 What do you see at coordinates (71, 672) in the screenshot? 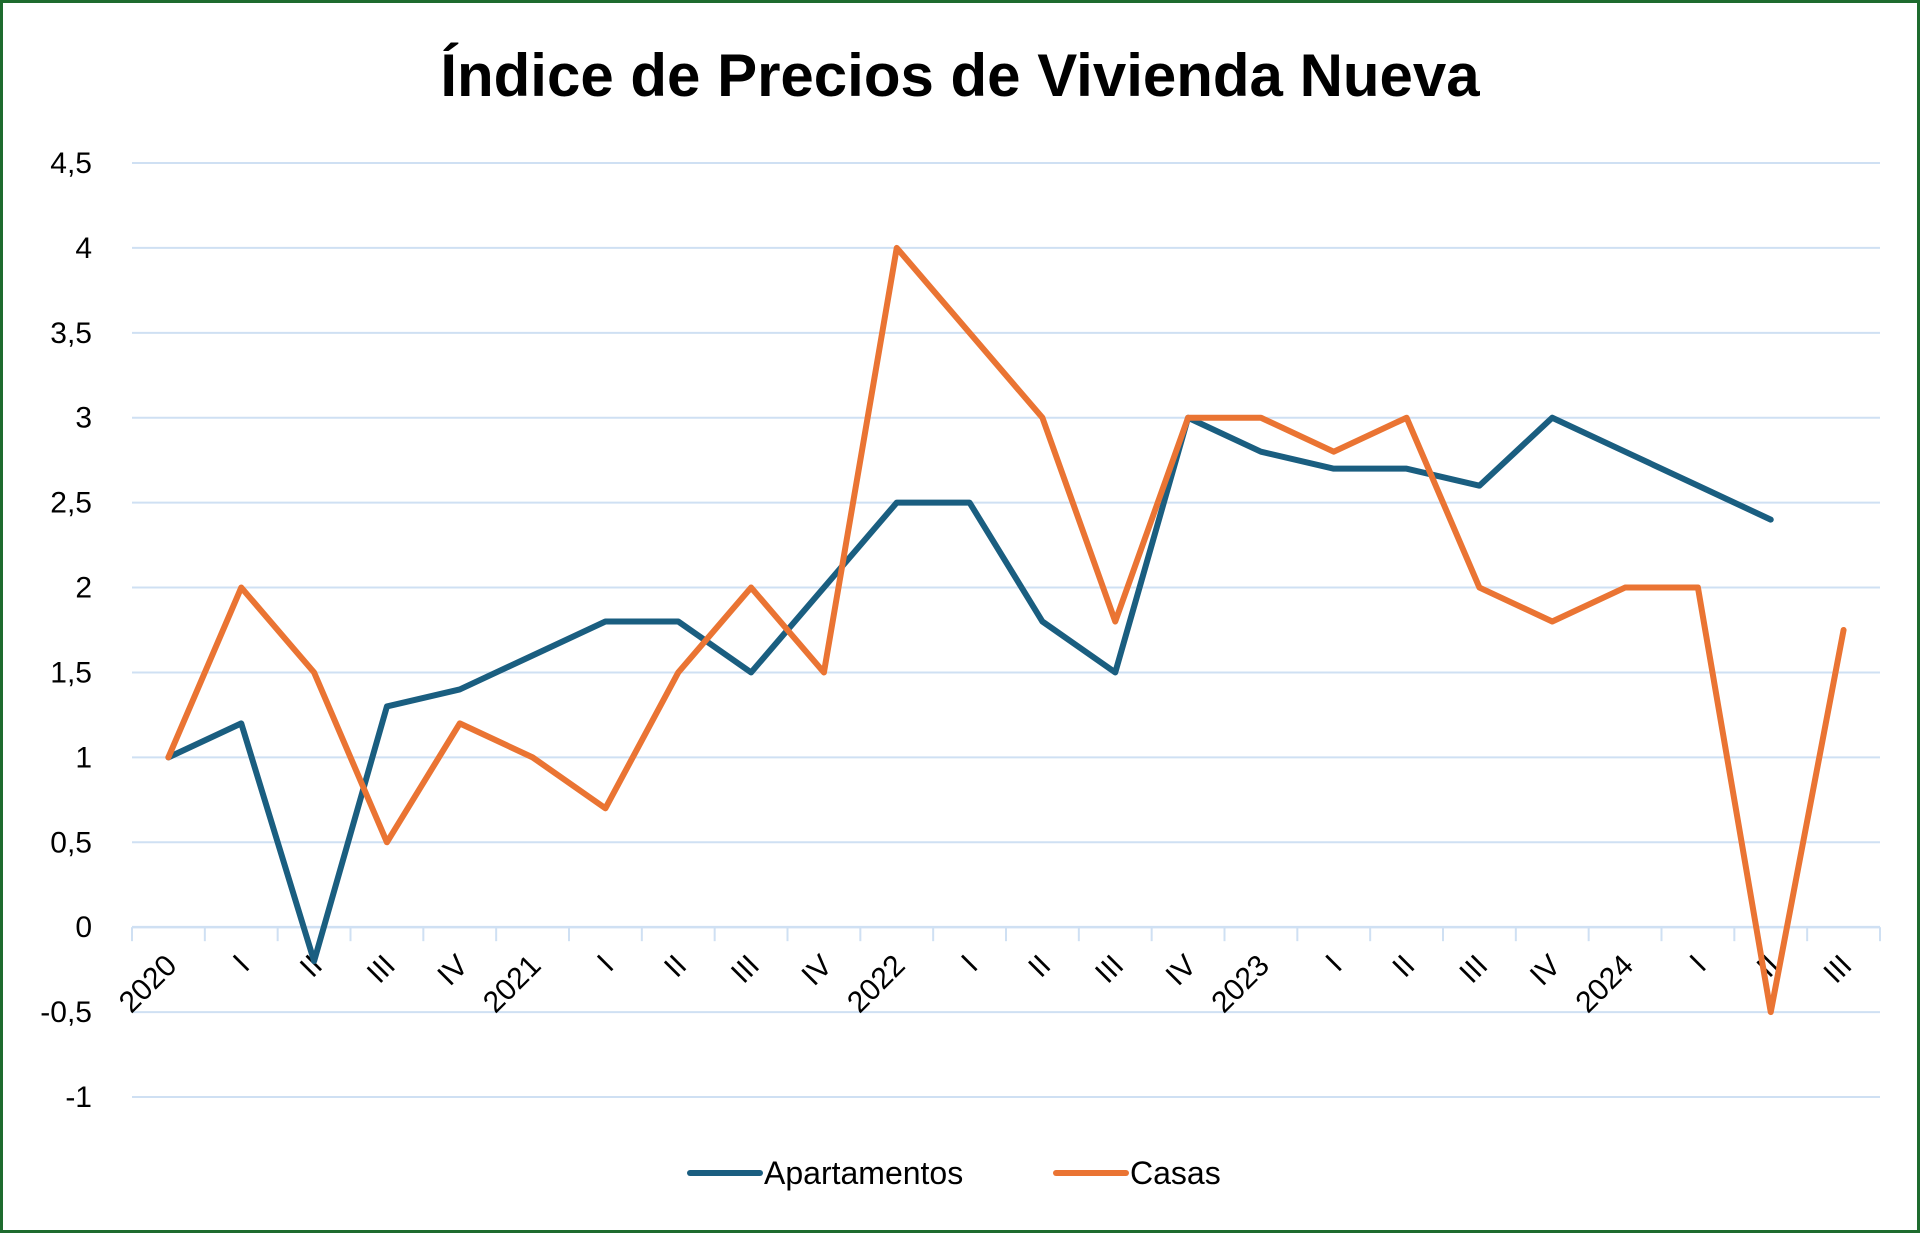
I see `y-tick-label: 1,5` at bounding box center [71, 672].